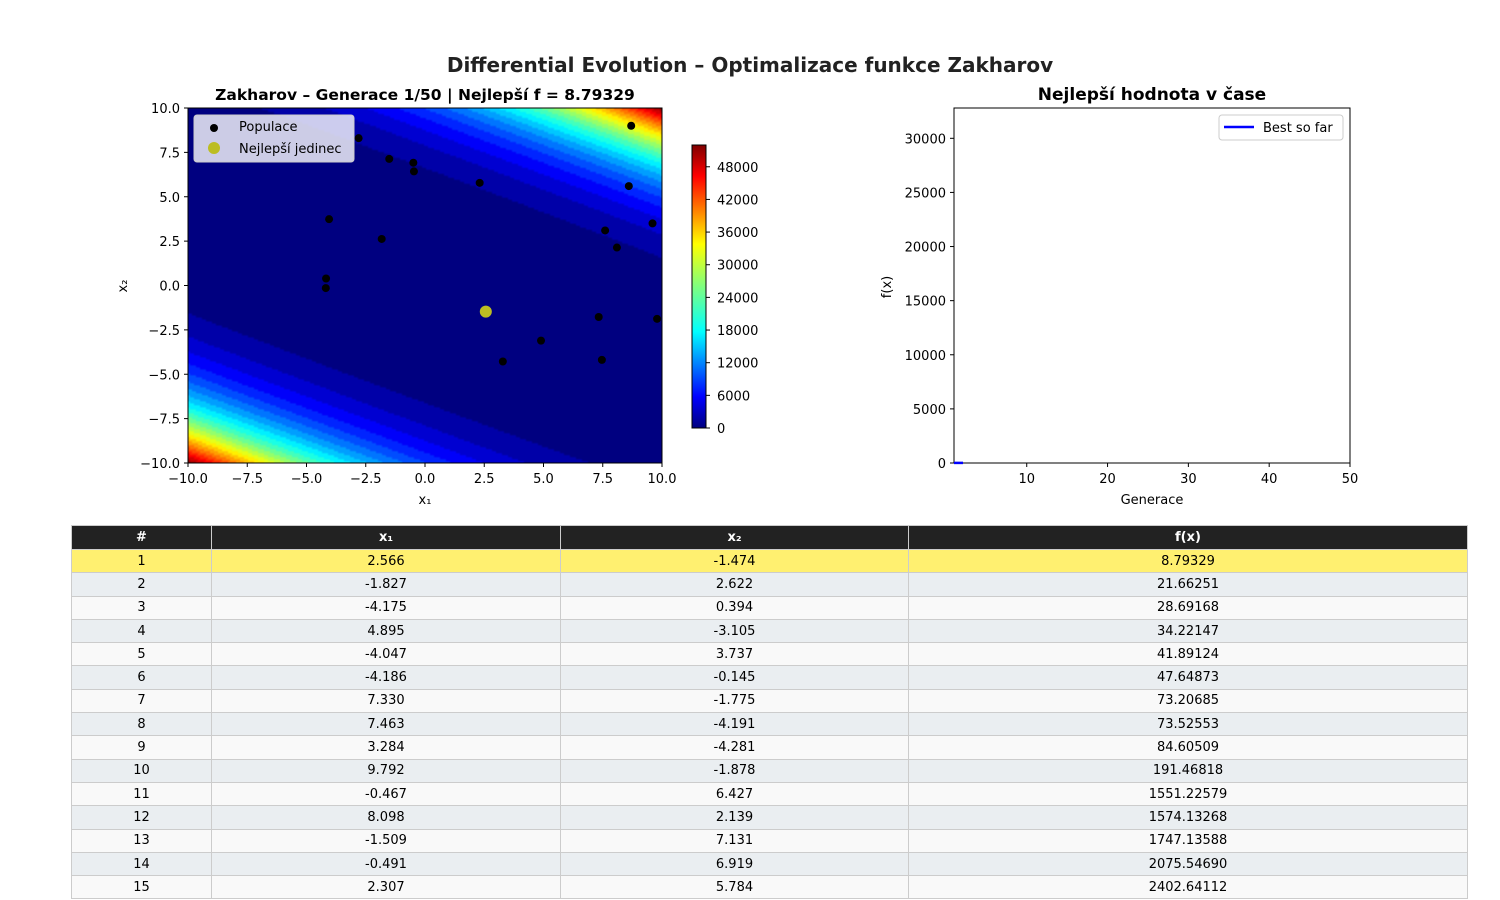 The height and width of the screenshot is (900, 1500). What do you see at coordinates (734, 724) in the screenshot?
I see `table-cell: -4.191` at bounding box center [734, 724].